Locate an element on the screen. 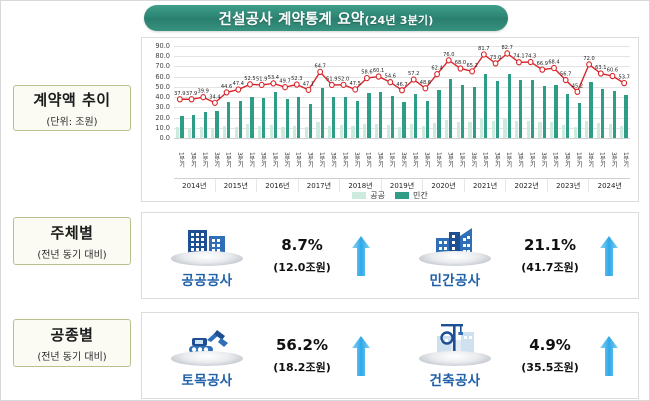 Image resolution: width=650 pixels, height=401 pixels. icon-col-civil-works: 토목공사 is located at coordinates (207, 355).